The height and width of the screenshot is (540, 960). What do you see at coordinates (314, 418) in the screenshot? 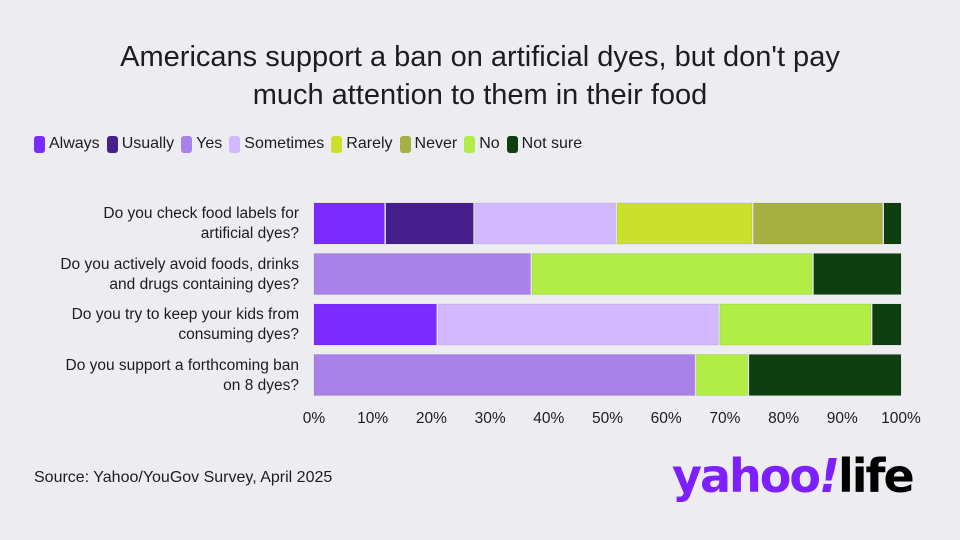
I see `x-tick-label: 0%` at bounding box center [314, 418].